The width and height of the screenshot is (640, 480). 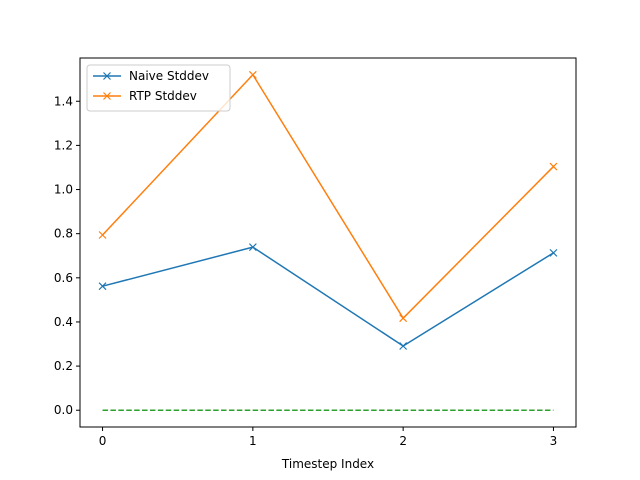 What do you see at coordinates (554, 441) in the screenshot?
I see `x-tick-label: 3` at bounding box center [554, 441].